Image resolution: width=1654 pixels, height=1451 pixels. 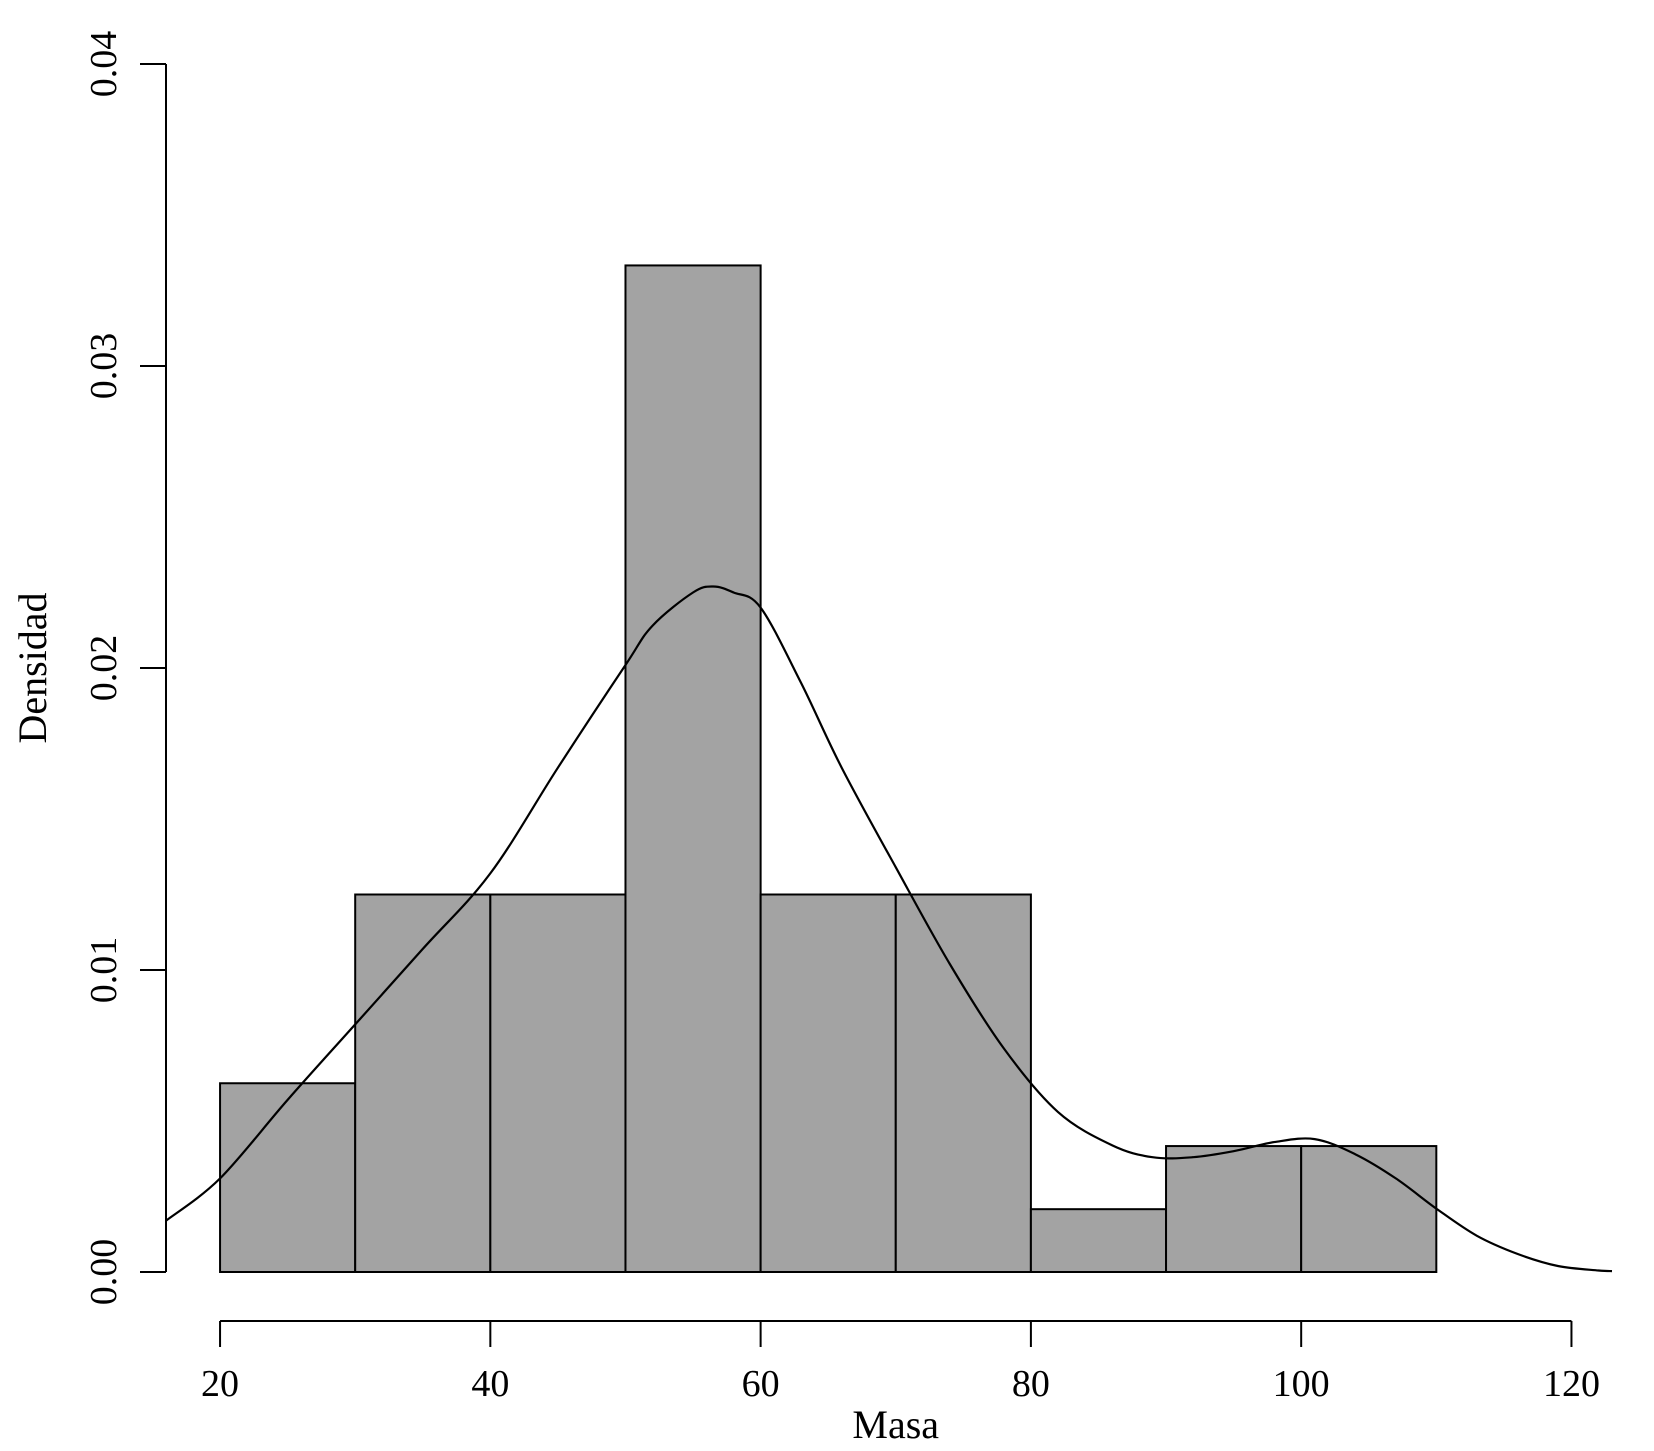 I want to click on y-tick-label: 0.02, so click(x=104, y=668).